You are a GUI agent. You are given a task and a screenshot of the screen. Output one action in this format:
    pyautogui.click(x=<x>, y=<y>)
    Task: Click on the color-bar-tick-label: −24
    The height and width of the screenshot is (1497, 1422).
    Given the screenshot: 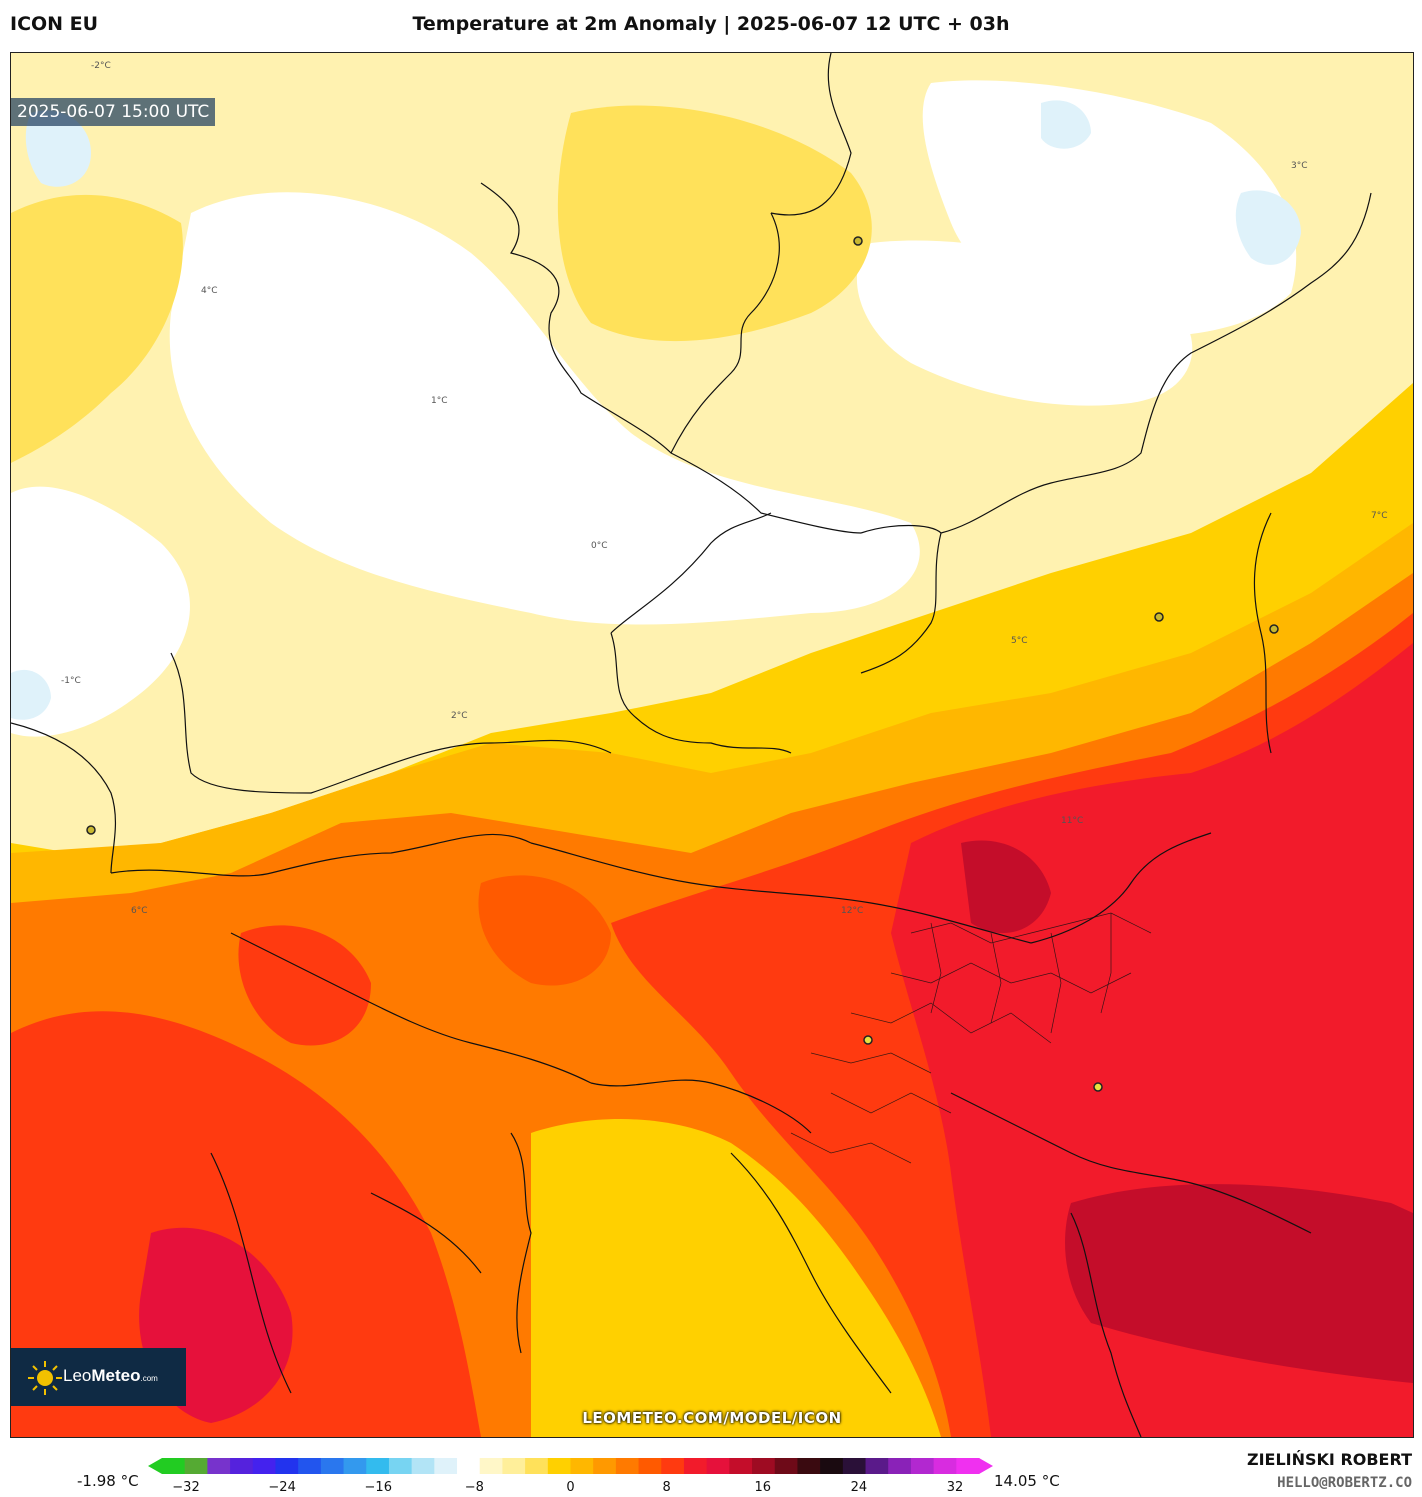 What is the action you would take?
    pyautogui.click(x=282, y=1487)
    